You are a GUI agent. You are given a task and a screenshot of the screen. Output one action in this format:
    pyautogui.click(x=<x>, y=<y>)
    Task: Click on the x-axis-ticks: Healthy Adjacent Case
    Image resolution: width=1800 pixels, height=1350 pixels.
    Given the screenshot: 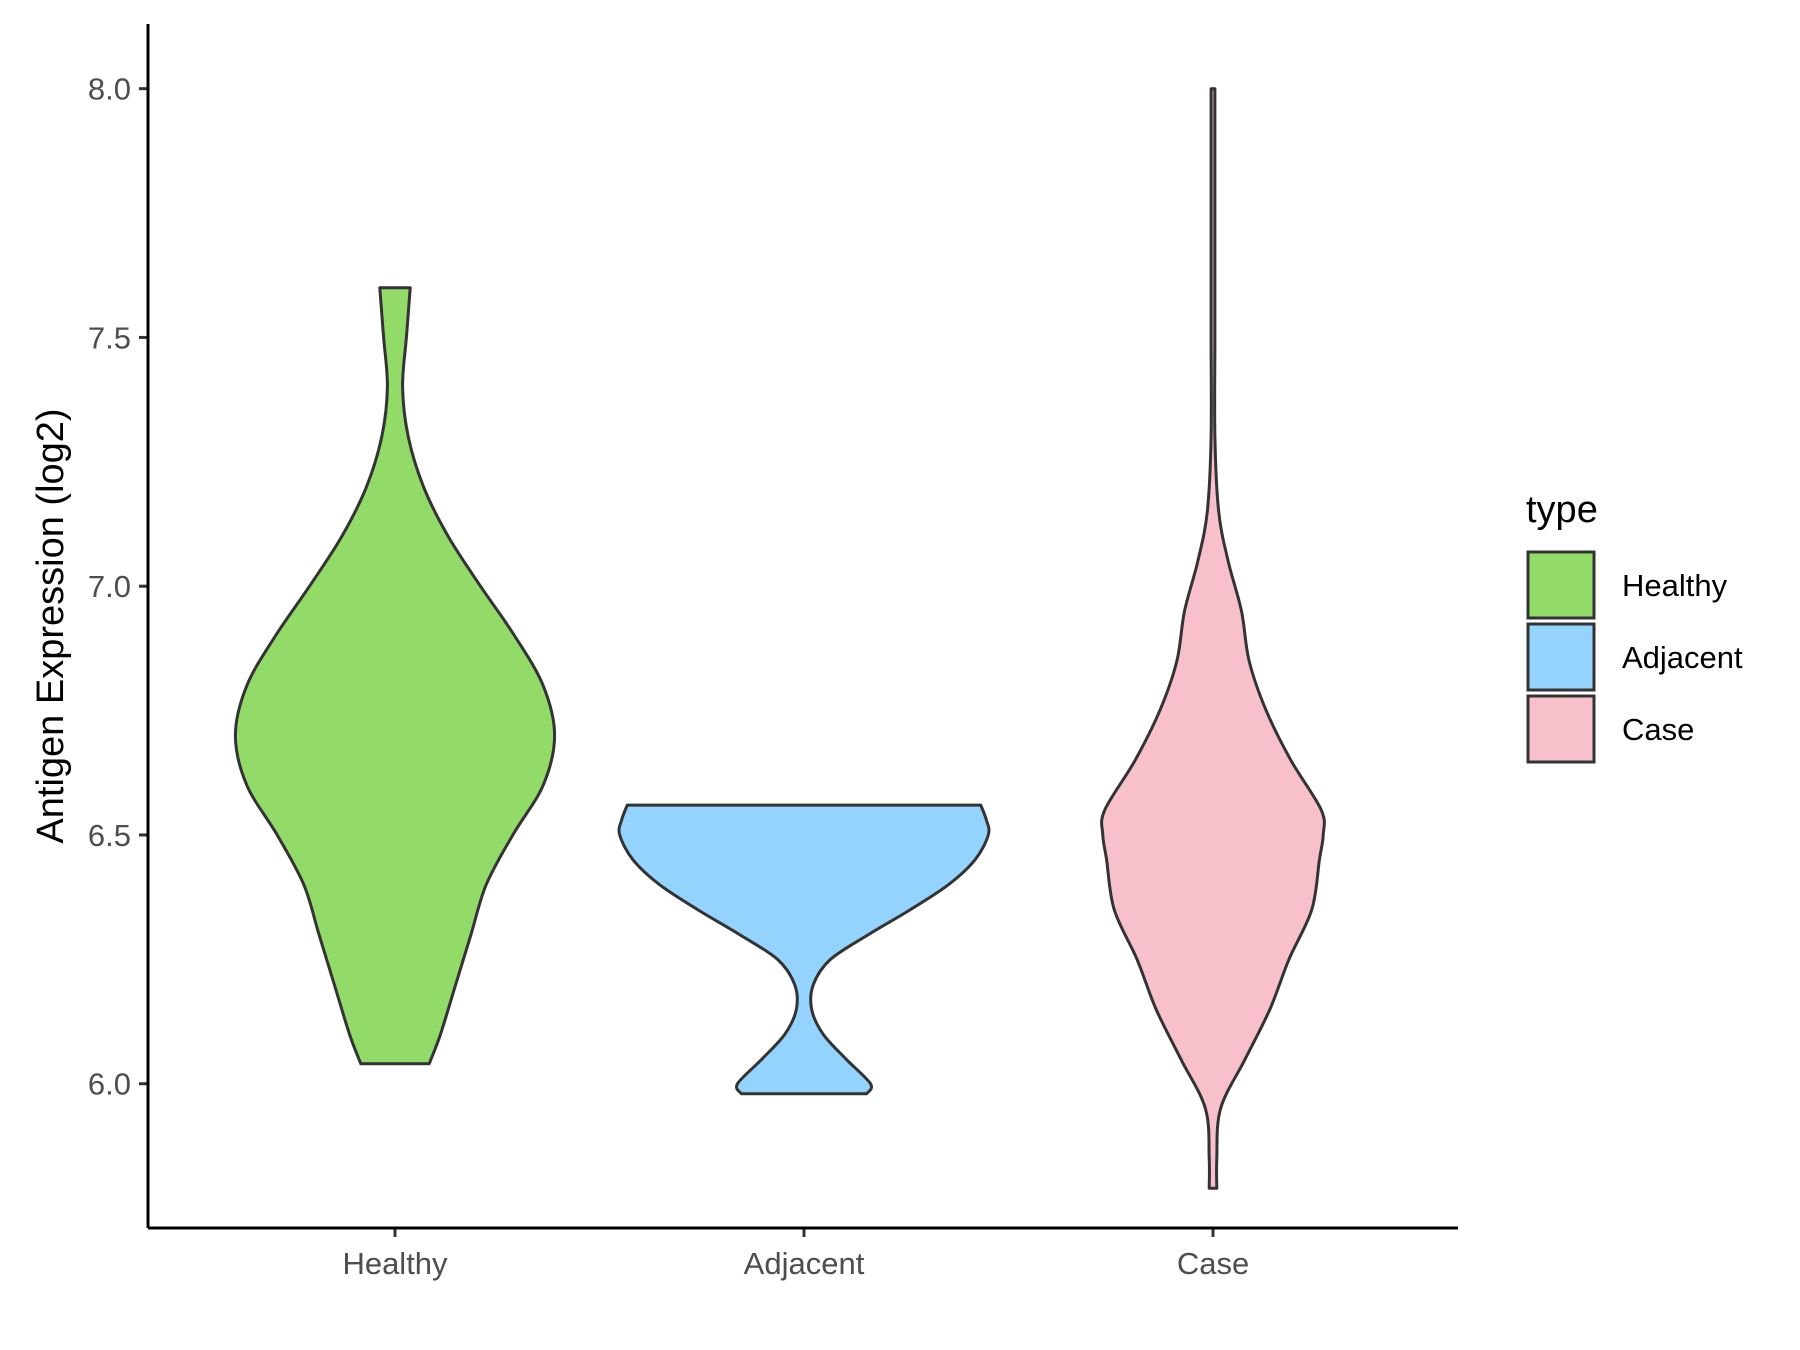 What is the action you would take?
    pyautogui.click(x=795, y=1254)
    